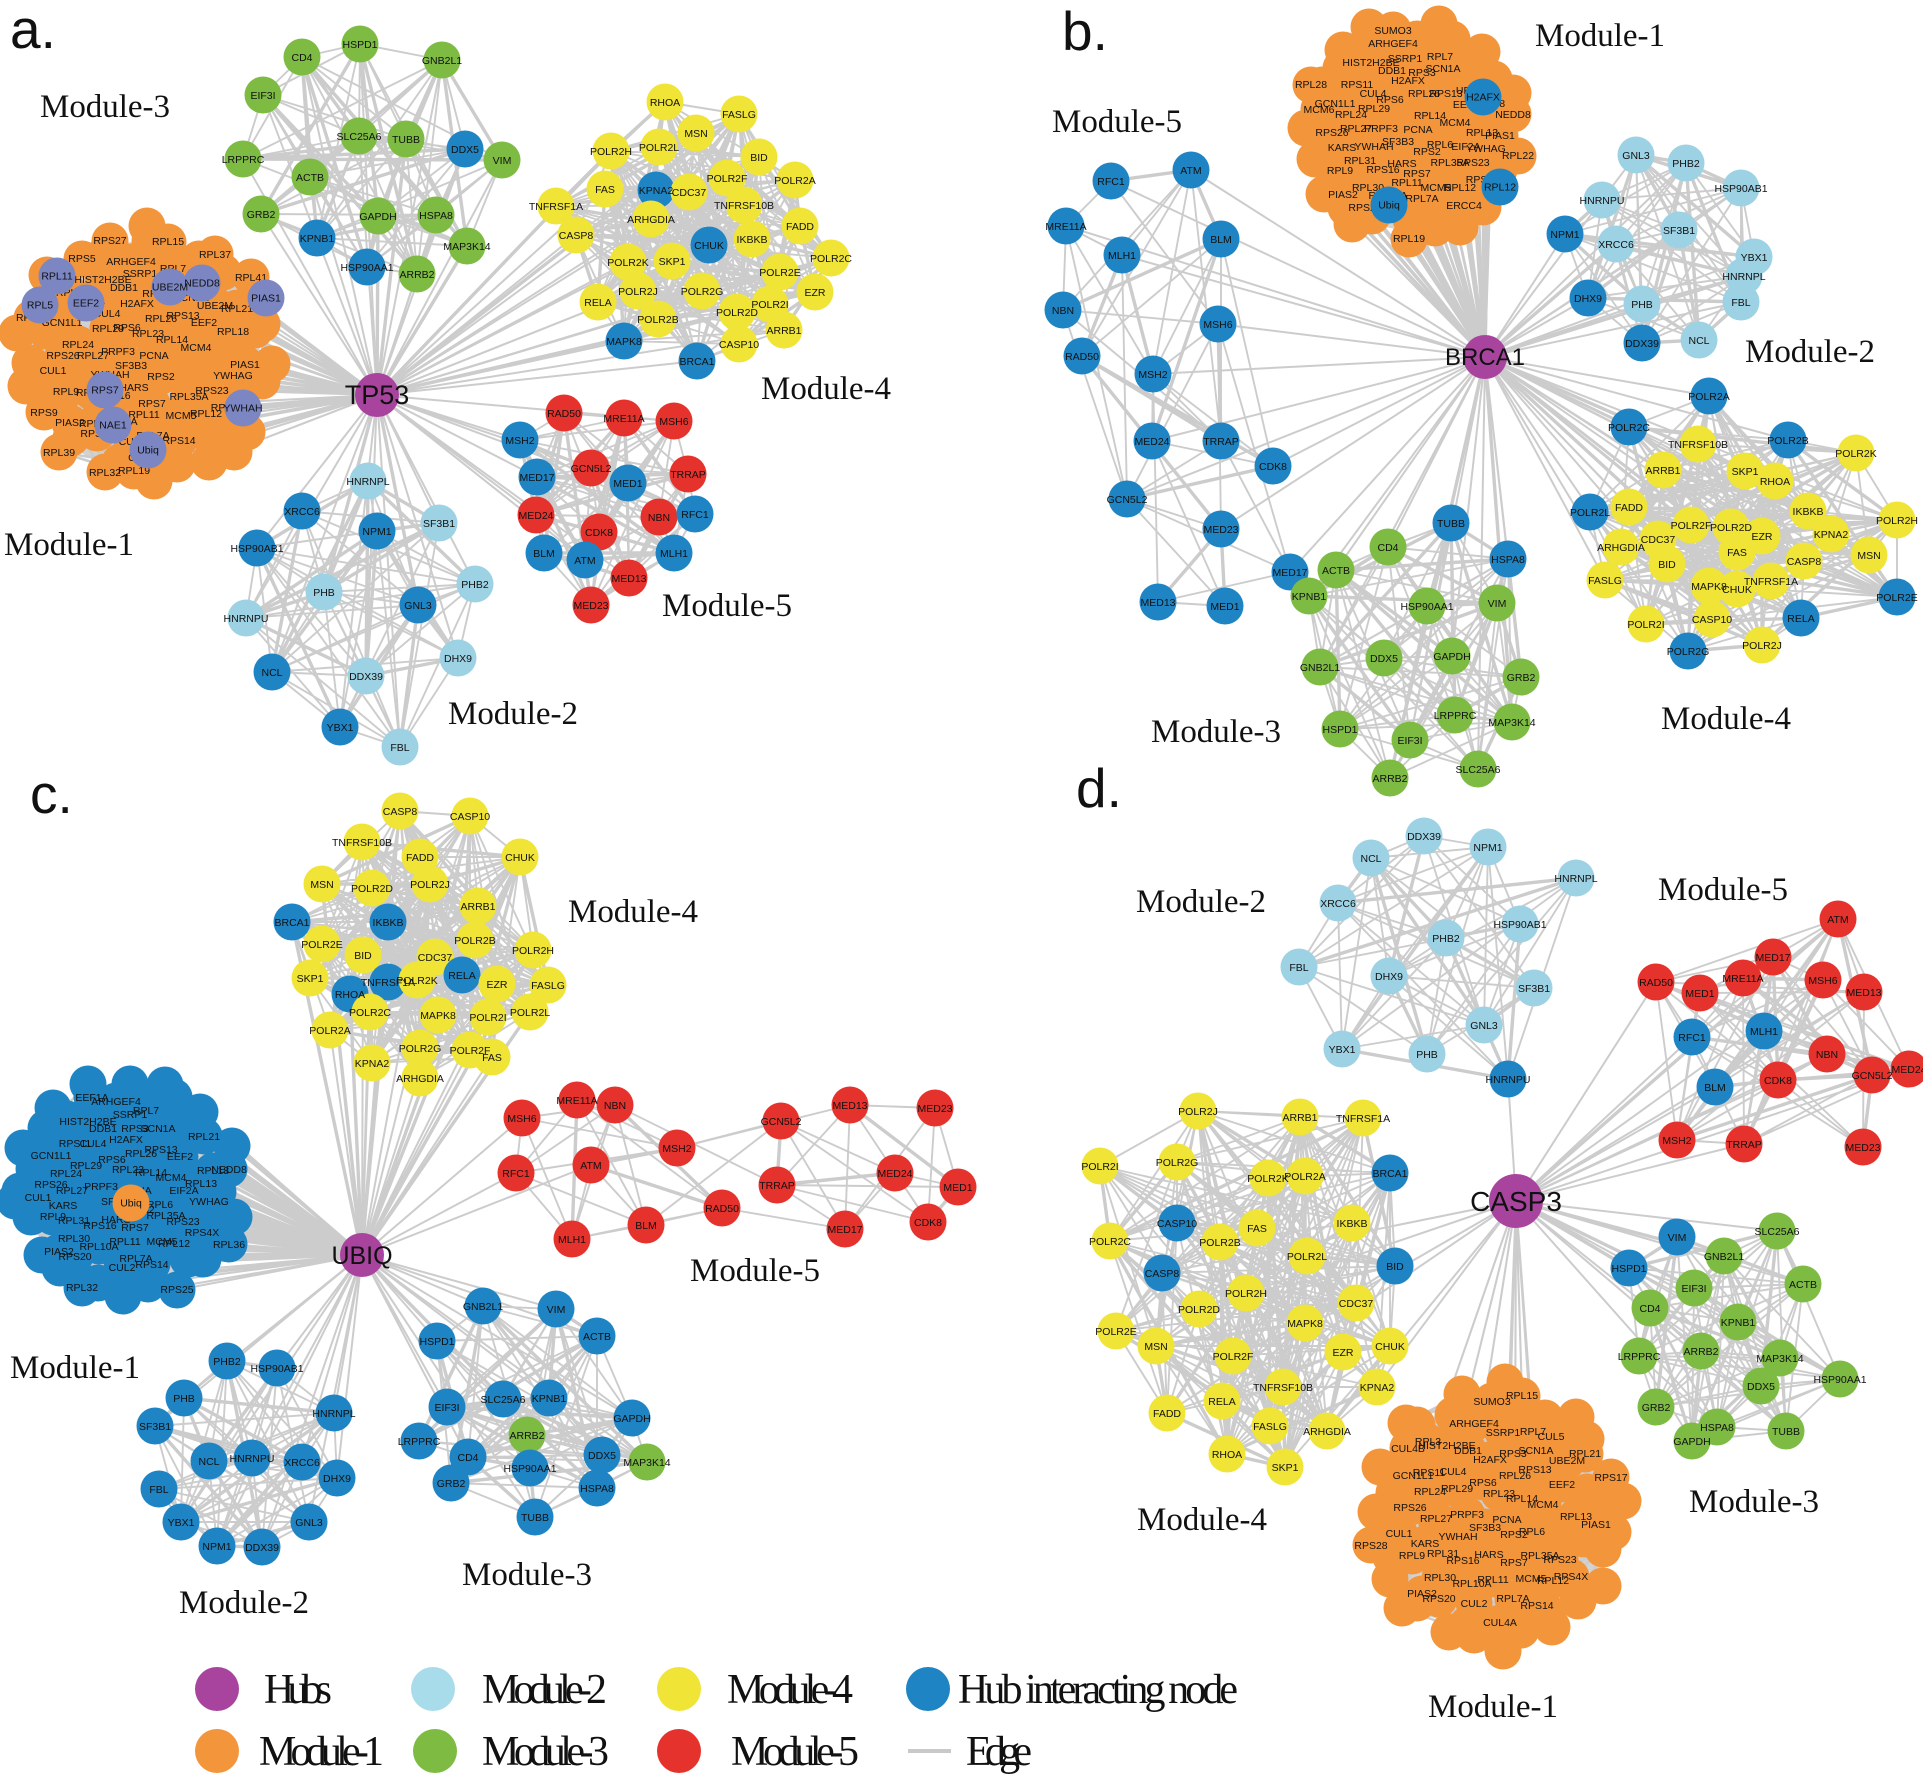 This screenshot has width=1923, height=1780. What do you see at coordinates (370, 1013) in the screenshot?
I see `svg-text: POLR2C` at bounding box center [370, 1013].